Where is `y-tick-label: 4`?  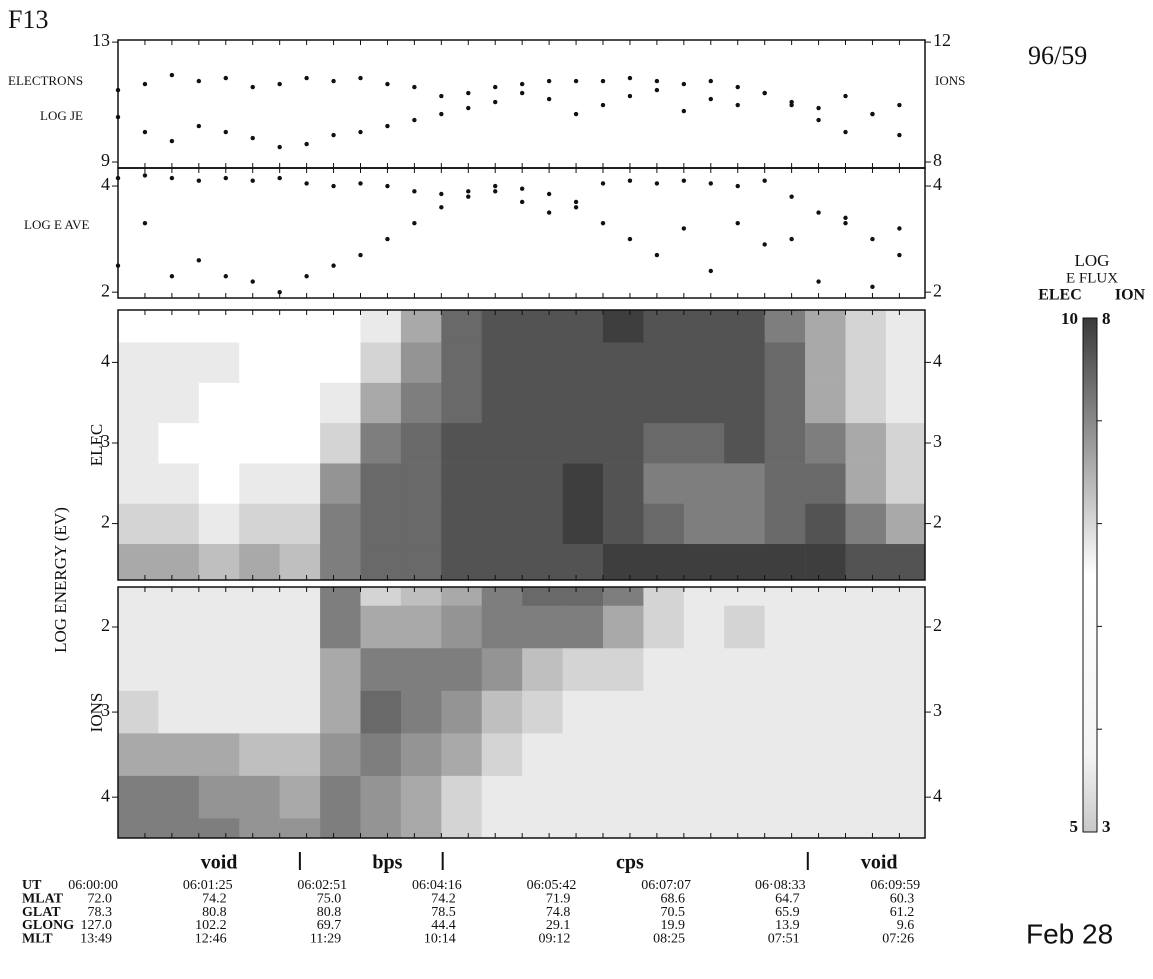 y-tick-label: 4 is located at coordinates (937, 795).